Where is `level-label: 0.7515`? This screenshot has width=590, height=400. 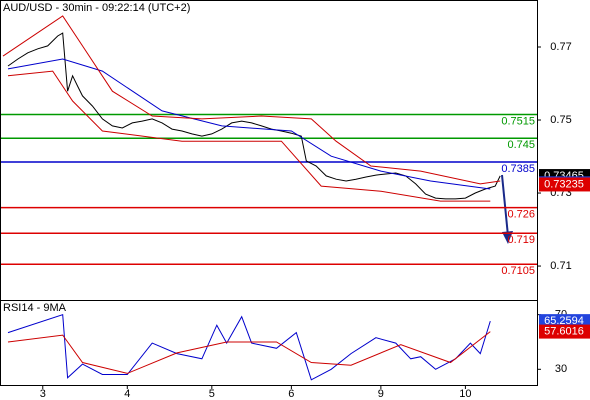 level-label: 0.7515 is located at coordinates (518, 121).